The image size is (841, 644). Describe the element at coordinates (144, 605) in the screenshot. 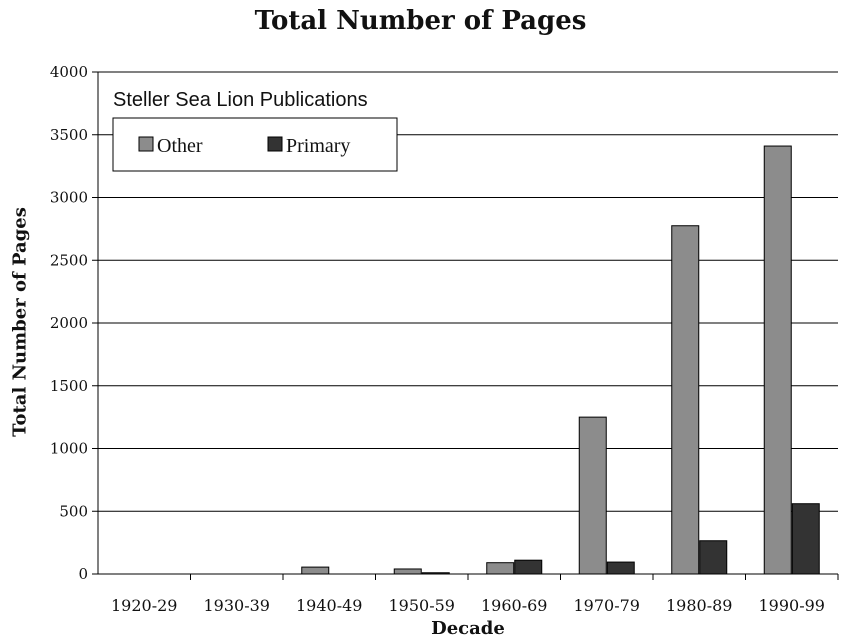

I see `x-tick-label-0: 1920-29` at that location.